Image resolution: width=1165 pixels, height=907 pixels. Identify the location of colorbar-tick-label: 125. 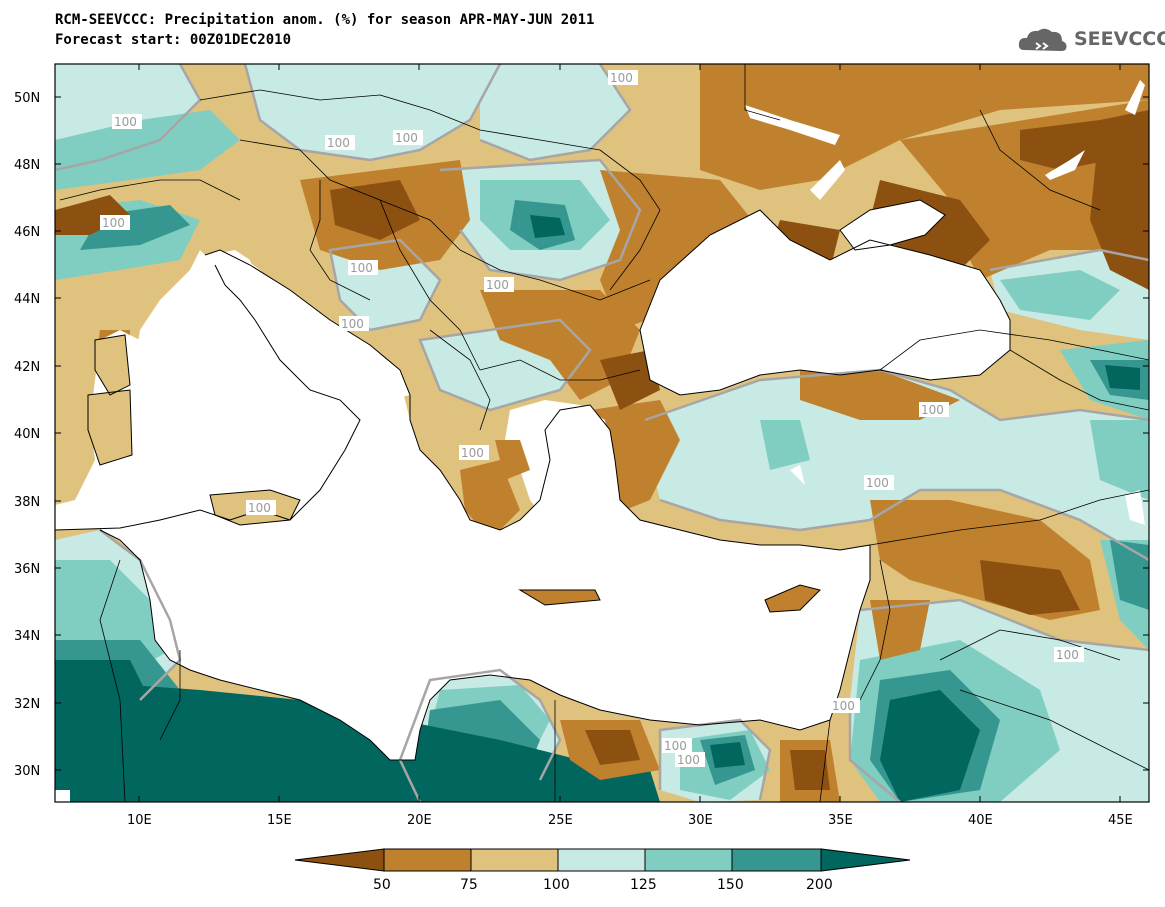
(643, 885).